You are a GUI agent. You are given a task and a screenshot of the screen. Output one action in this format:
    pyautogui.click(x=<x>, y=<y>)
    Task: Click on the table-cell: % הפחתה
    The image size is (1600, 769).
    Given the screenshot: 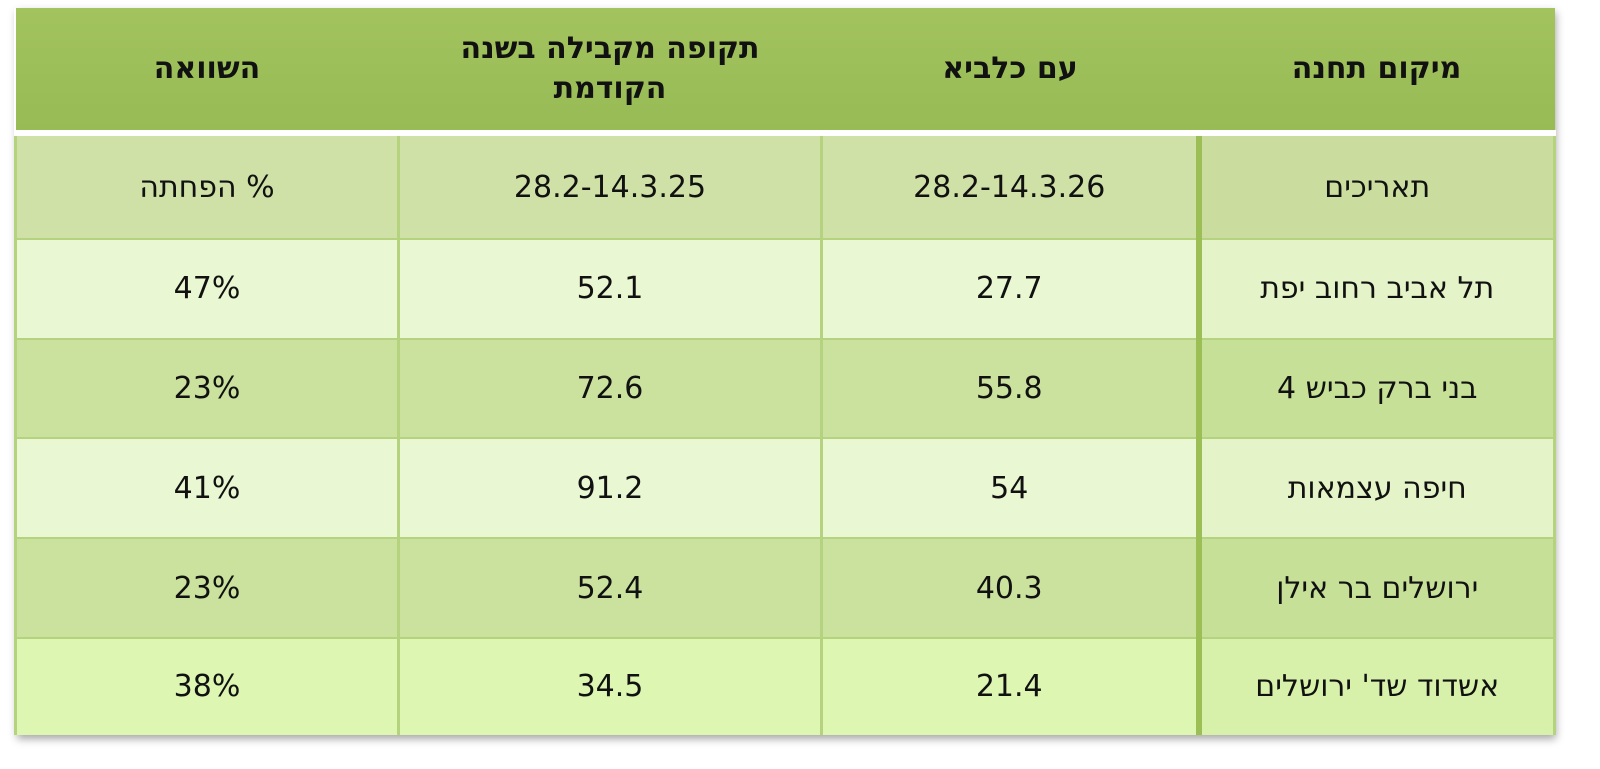 What is the action you would take?
    pyautogui.click(x=207, y=185)
    